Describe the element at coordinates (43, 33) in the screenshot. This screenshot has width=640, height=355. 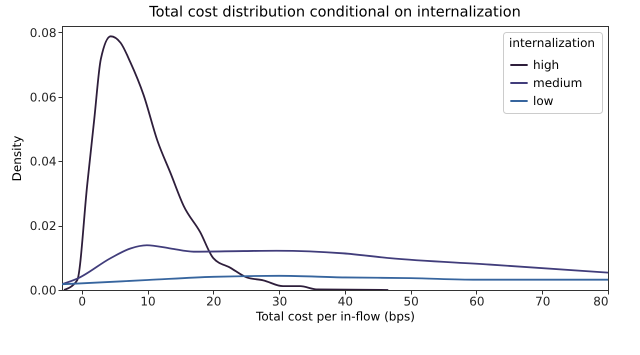
I see `y-tick-label: 0.08` at that location.